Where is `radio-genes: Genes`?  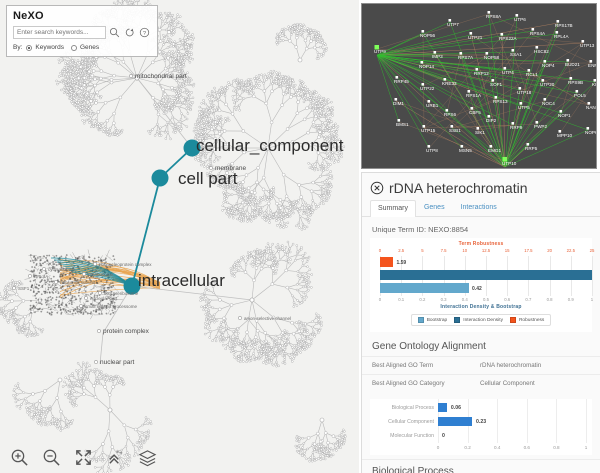
radio-genes: Genes is located at coordinates (85, 47).